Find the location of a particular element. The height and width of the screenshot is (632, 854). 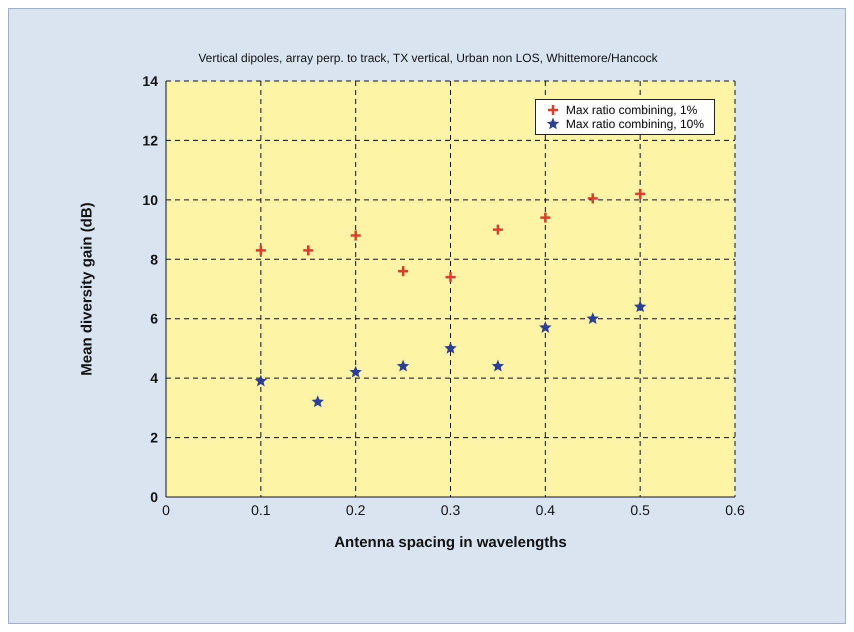

y-axis-title: Mean diversity gain (dB) is located at coordinates (87, 289).